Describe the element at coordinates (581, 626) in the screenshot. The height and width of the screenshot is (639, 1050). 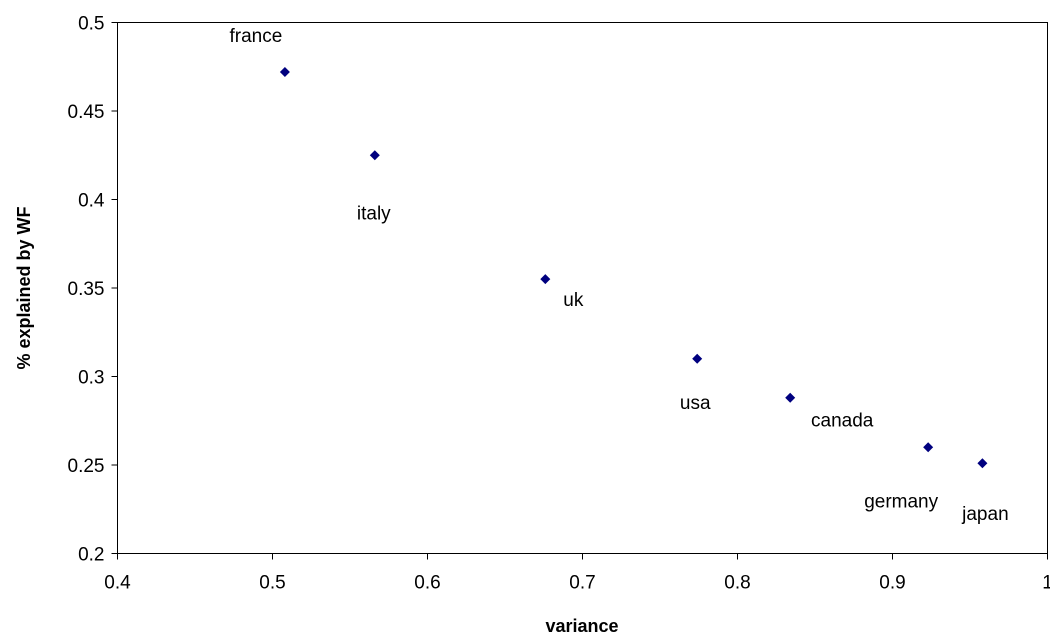
I see `x-axis-title: variance` at that location.